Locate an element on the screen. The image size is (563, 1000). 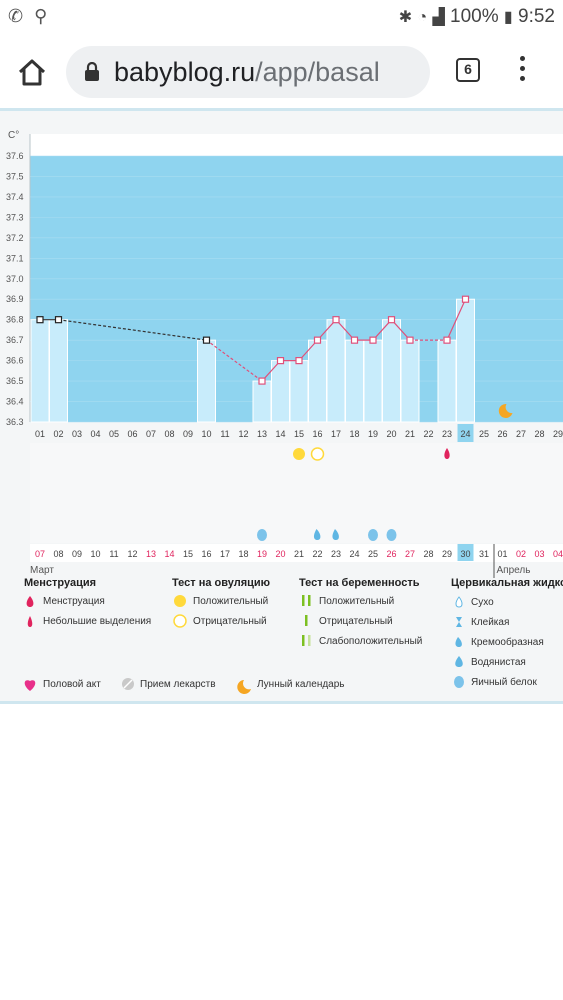
x-bottom-label: 10 is located at coordinates (95, 554).